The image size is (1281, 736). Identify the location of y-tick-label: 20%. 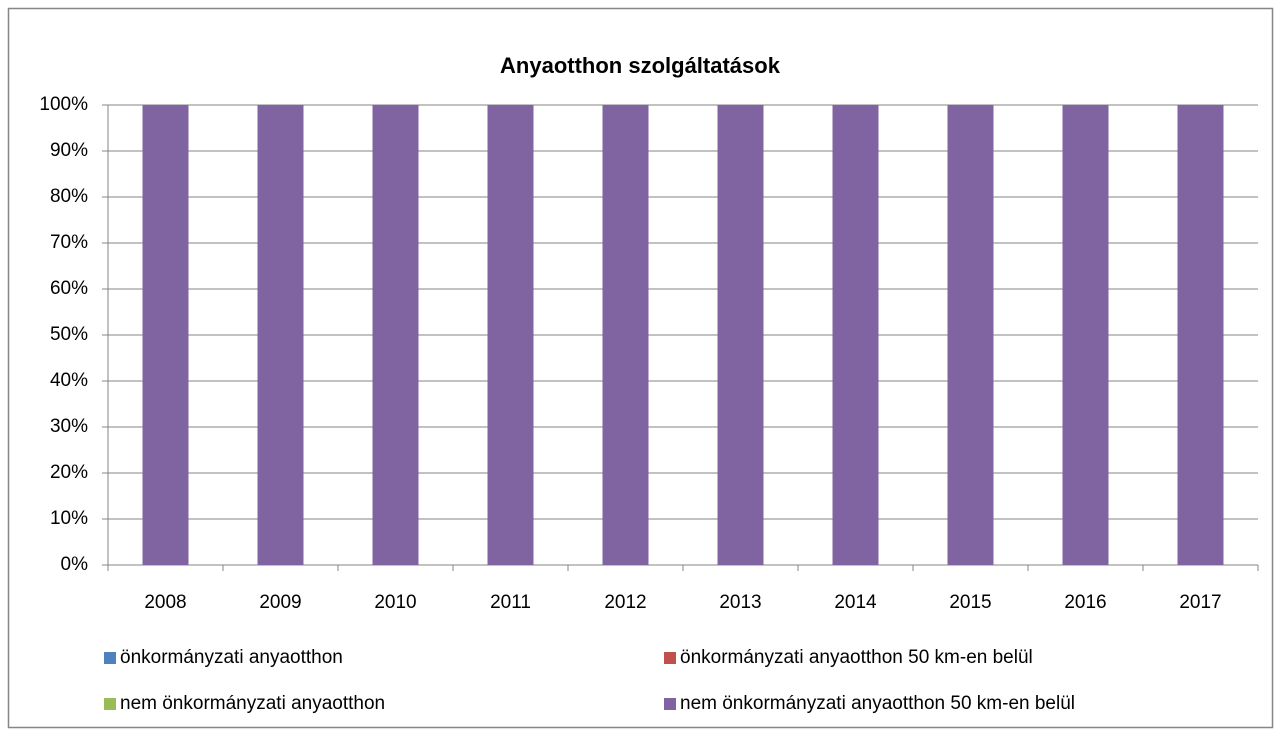
(69, 472).